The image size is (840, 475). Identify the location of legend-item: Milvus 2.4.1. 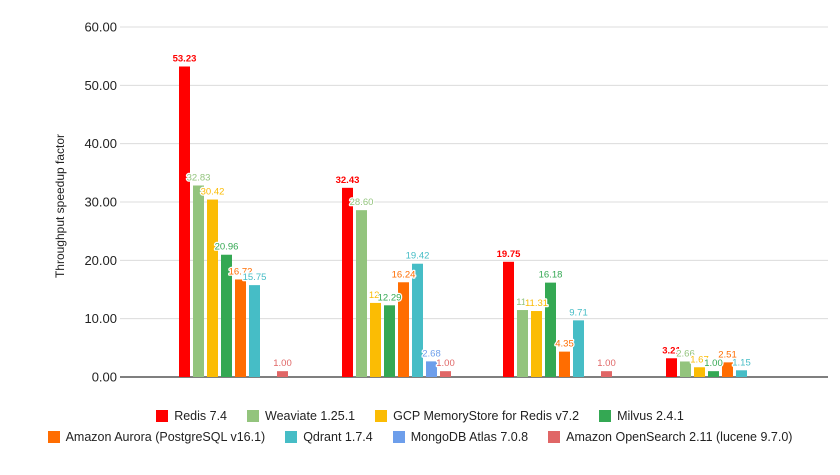
(641, 416).